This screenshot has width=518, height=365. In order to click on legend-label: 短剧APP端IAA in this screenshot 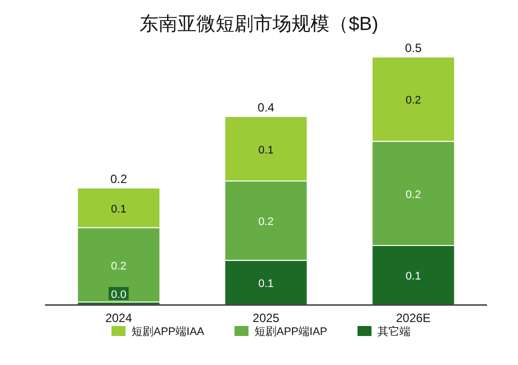, I will do `click(168, 331)`.